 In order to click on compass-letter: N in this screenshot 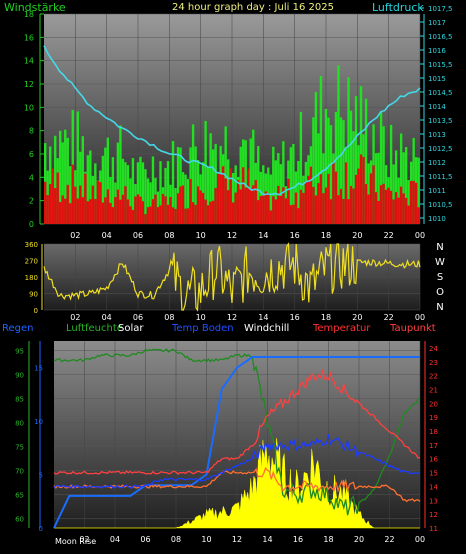, I will do `click(439, 307)`.